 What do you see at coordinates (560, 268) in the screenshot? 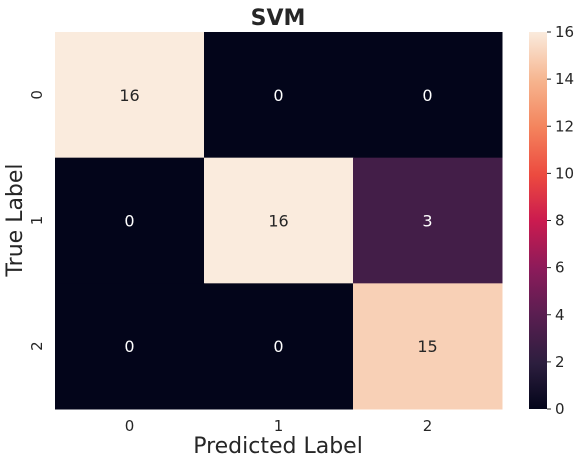
I see `colorbar-tick-label: 6` at bounding box center [560, 268].